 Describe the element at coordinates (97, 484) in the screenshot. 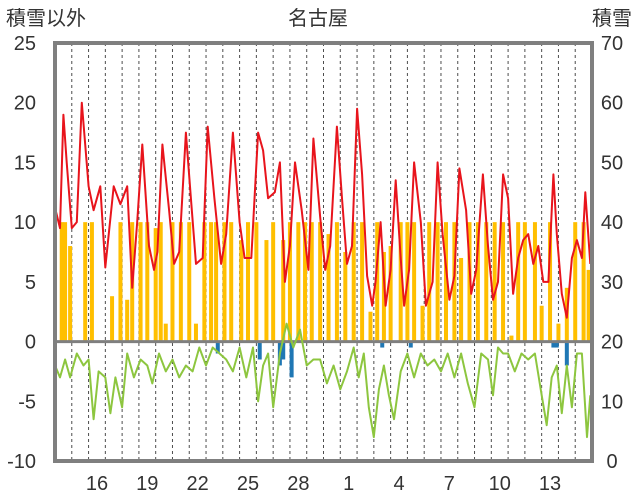

I see `x-tick-label: 16` at that location.